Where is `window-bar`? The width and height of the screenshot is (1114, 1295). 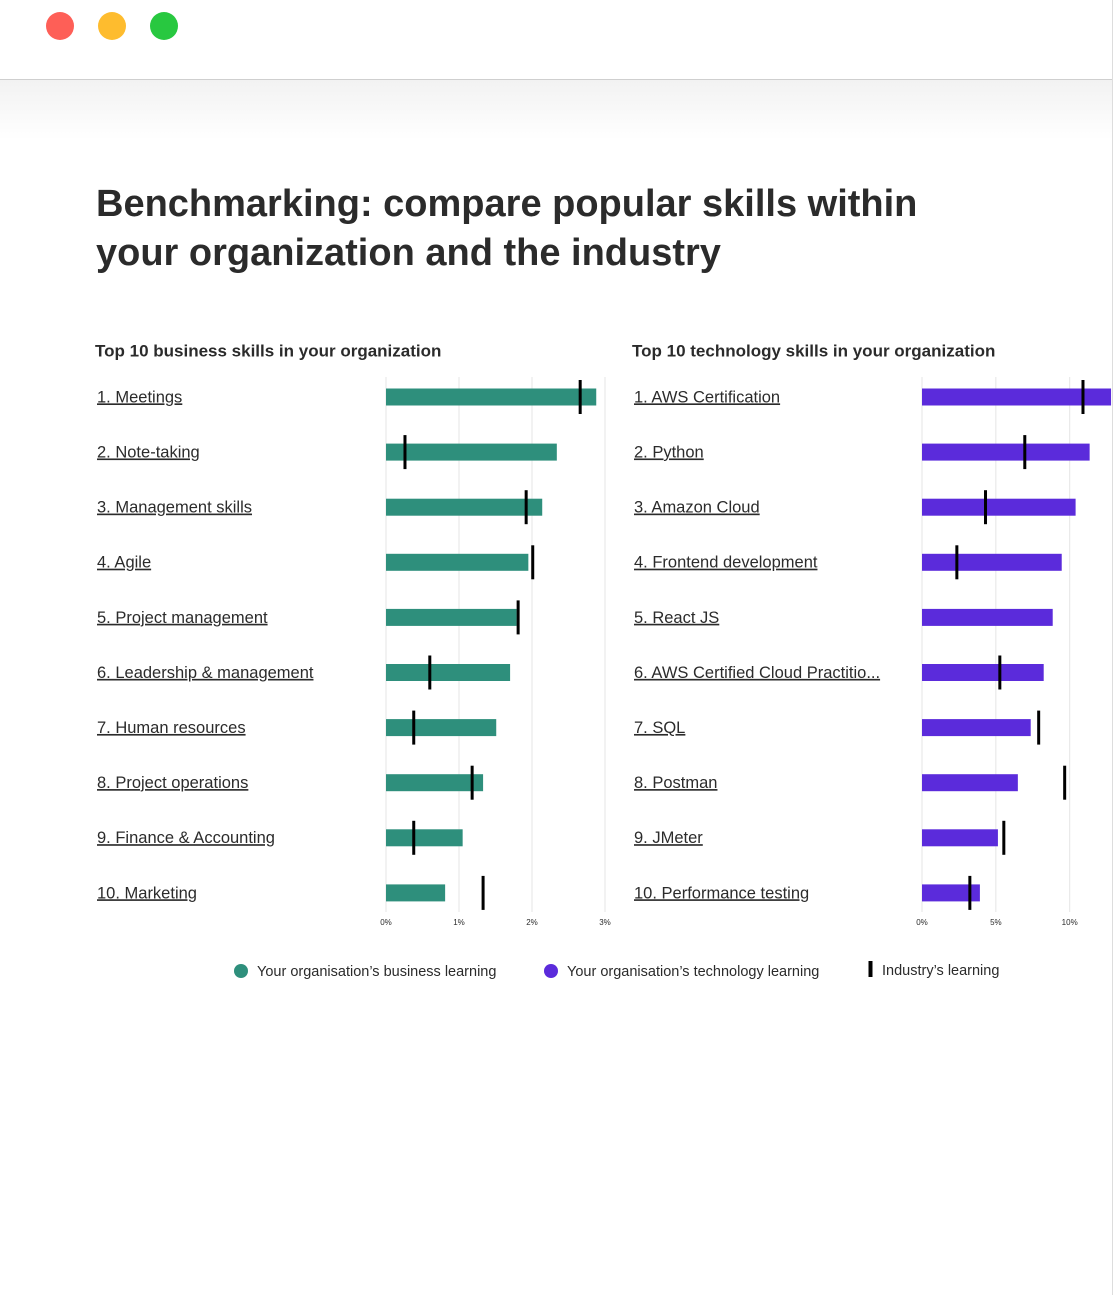
window-bar is located at coordinates (556, 40).